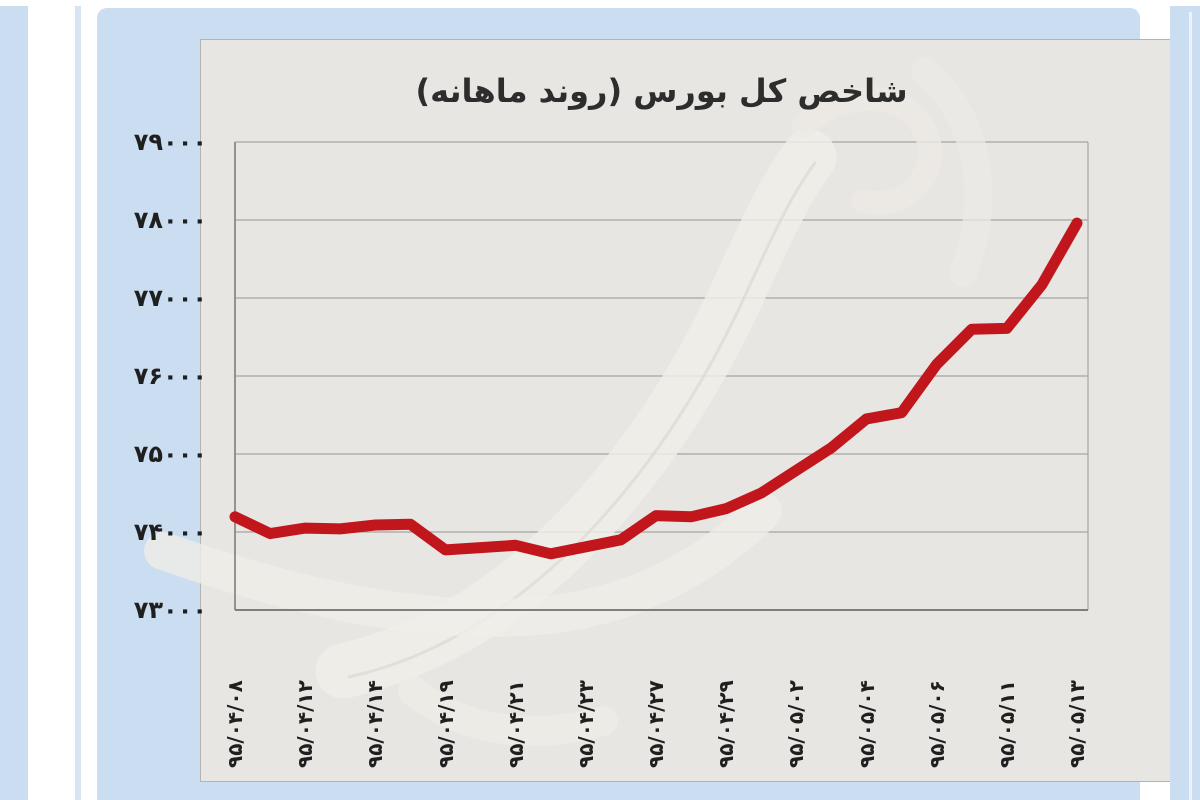 The width and height of the screenshot is (1200, 800). What do you see at coordinates (170, 454) in the screenshot?
I see `y-axis-tick-label: ۷۵۰۰۰` at bounding box center [170, 454].